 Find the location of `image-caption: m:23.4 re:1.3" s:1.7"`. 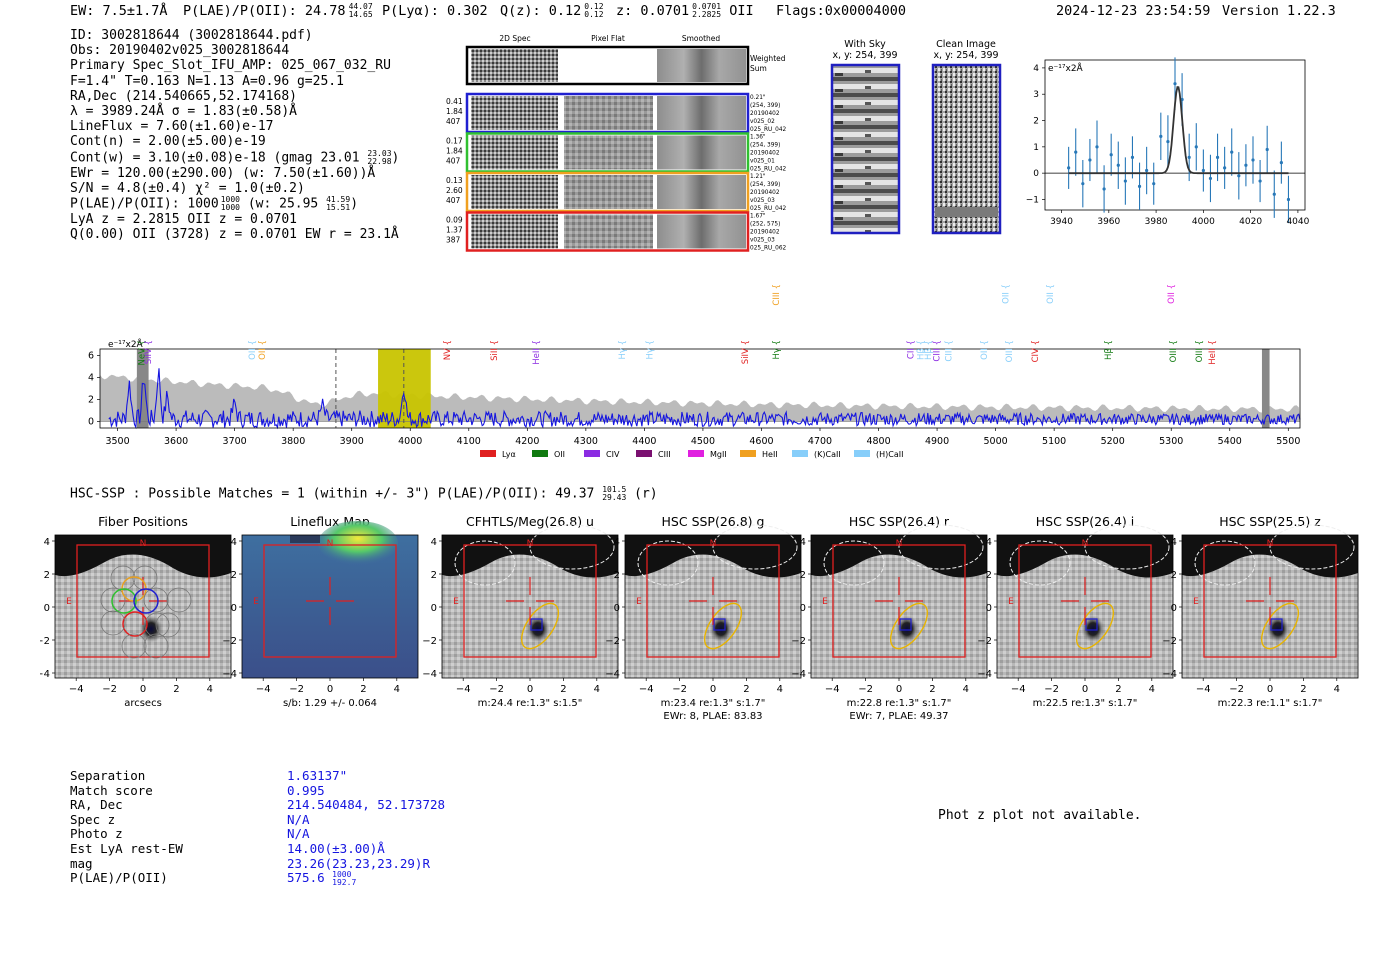

image-caption: m:23.4 re:1.3" s:1.7" is located at coordinates (713, 703).